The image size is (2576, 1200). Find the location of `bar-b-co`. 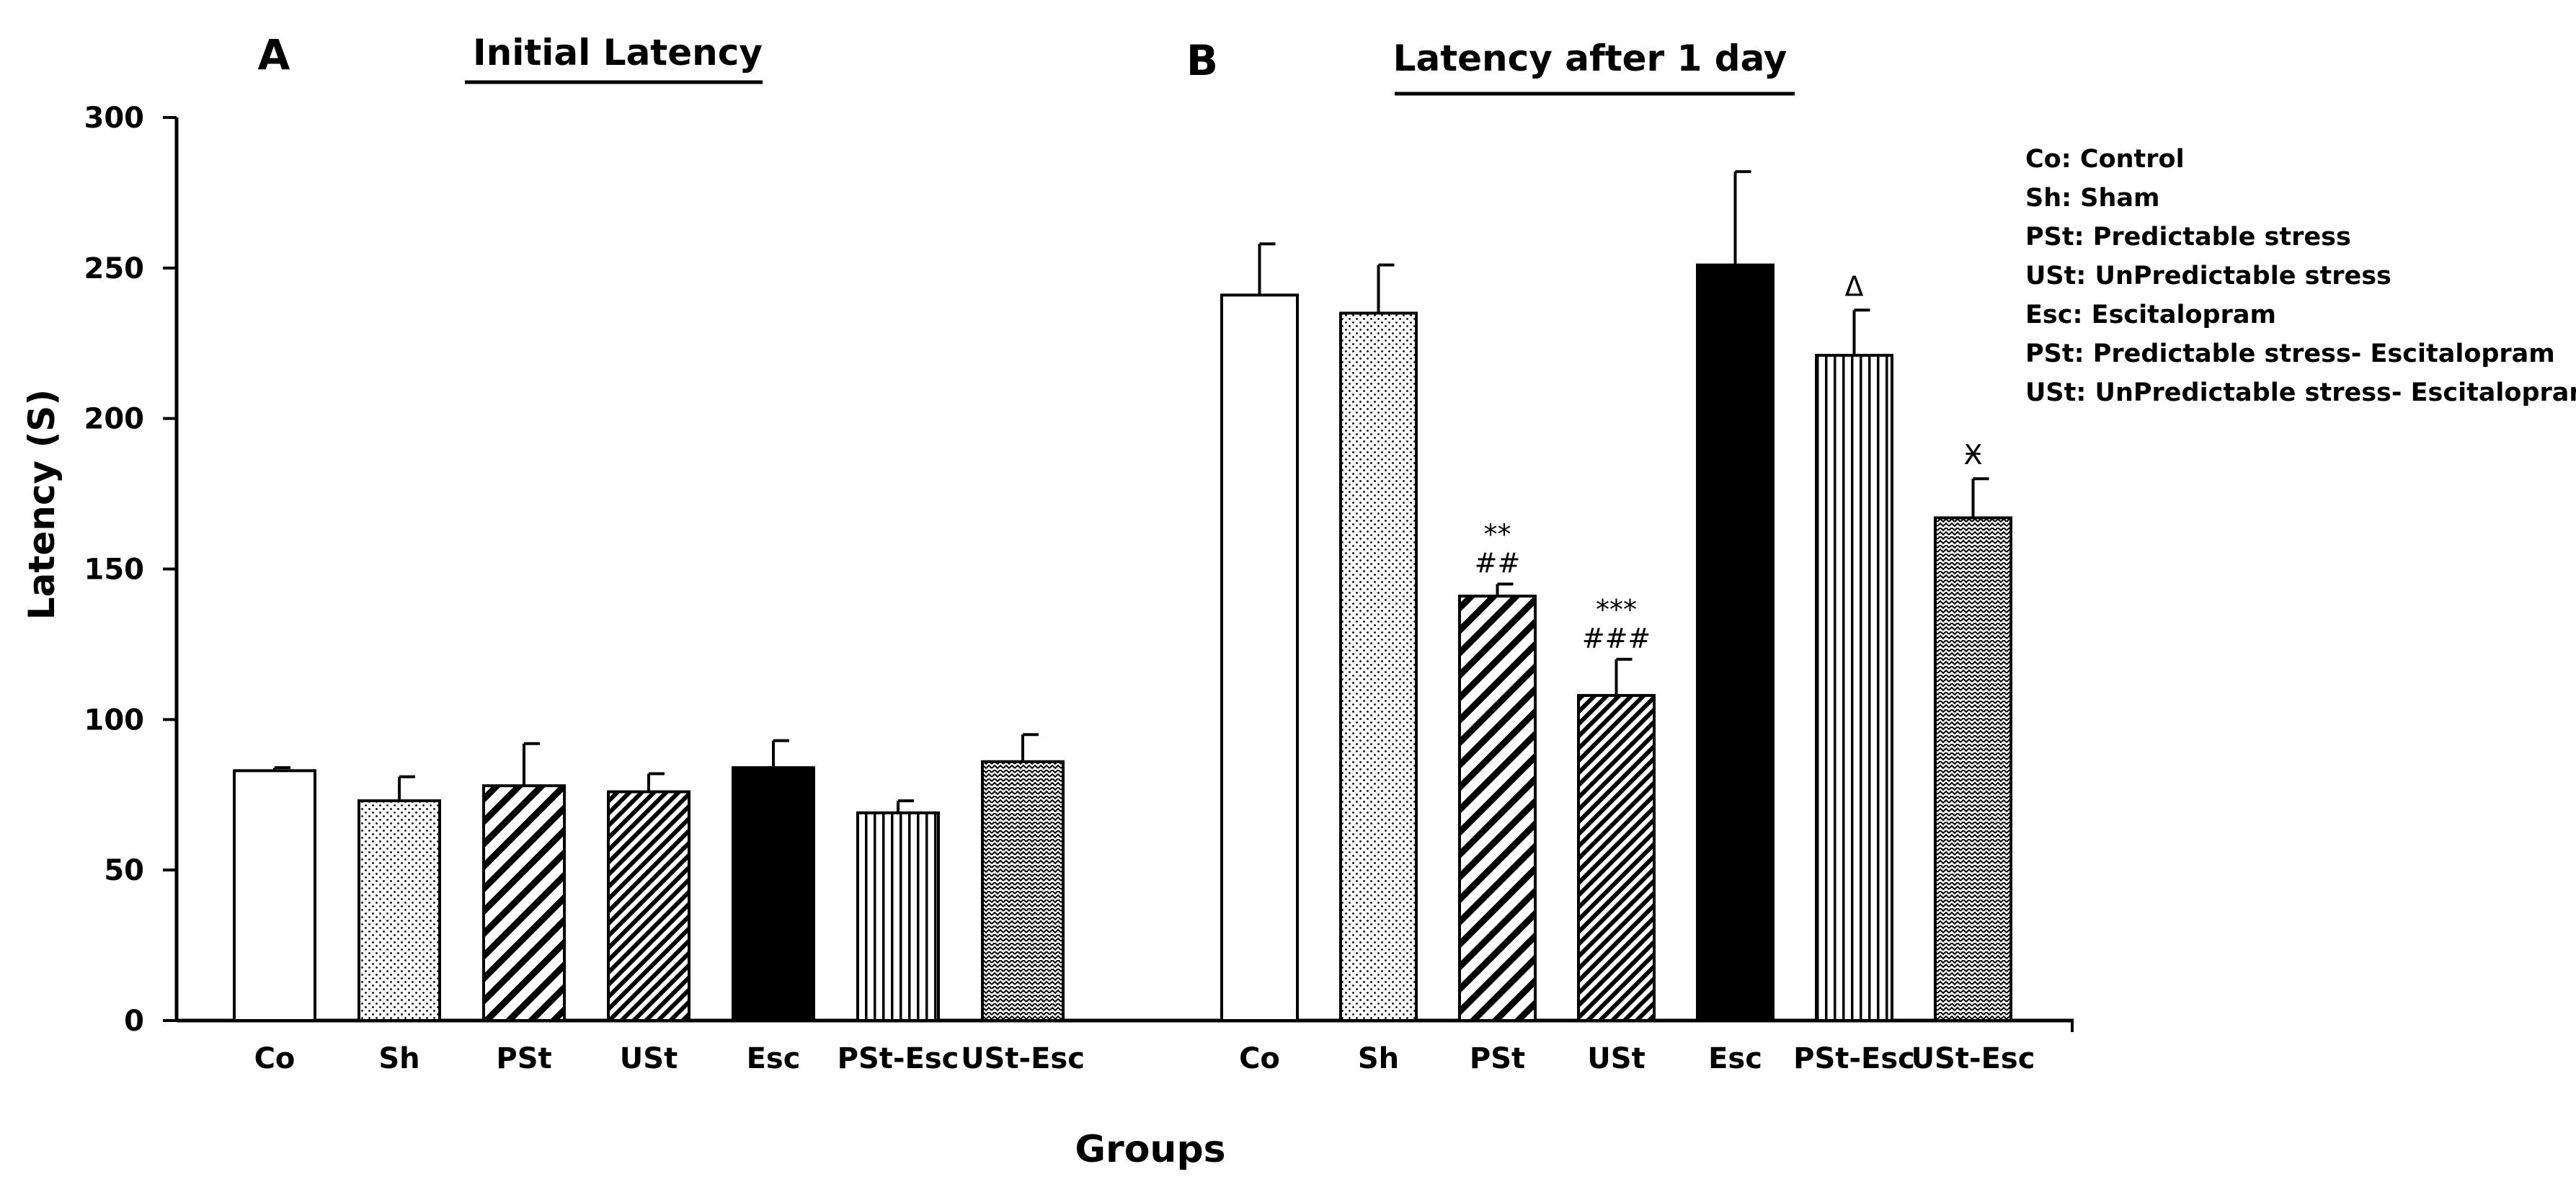

bar-b-co is located at coordinates (1259, 657).